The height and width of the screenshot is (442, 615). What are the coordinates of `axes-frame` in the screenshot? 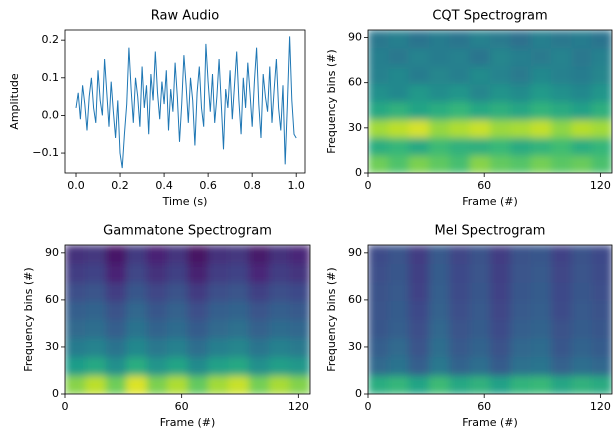 It's located at (490, 101).